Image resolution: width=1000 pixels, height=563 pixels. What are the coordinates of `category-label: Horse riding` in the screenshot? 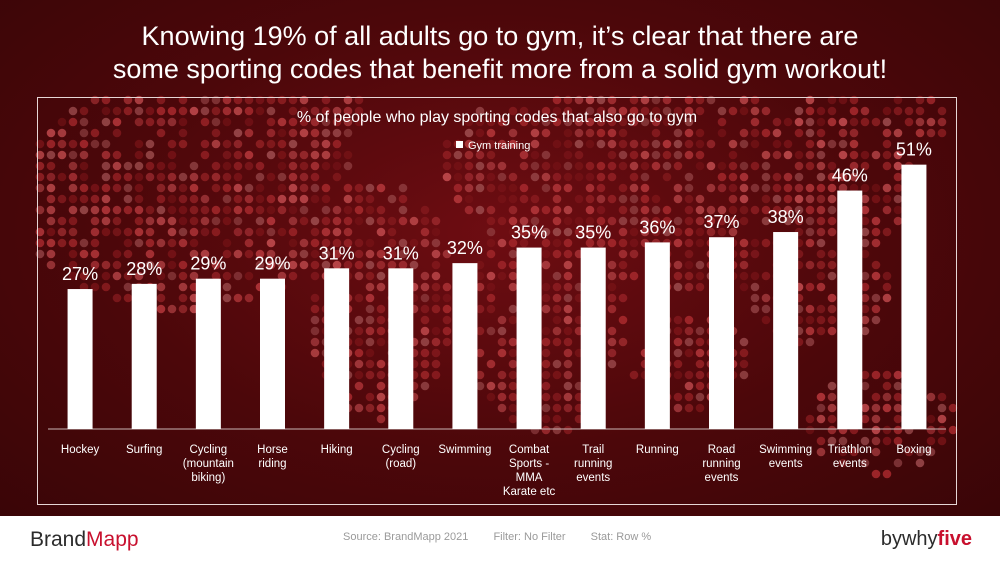 It's located at (272, 457).